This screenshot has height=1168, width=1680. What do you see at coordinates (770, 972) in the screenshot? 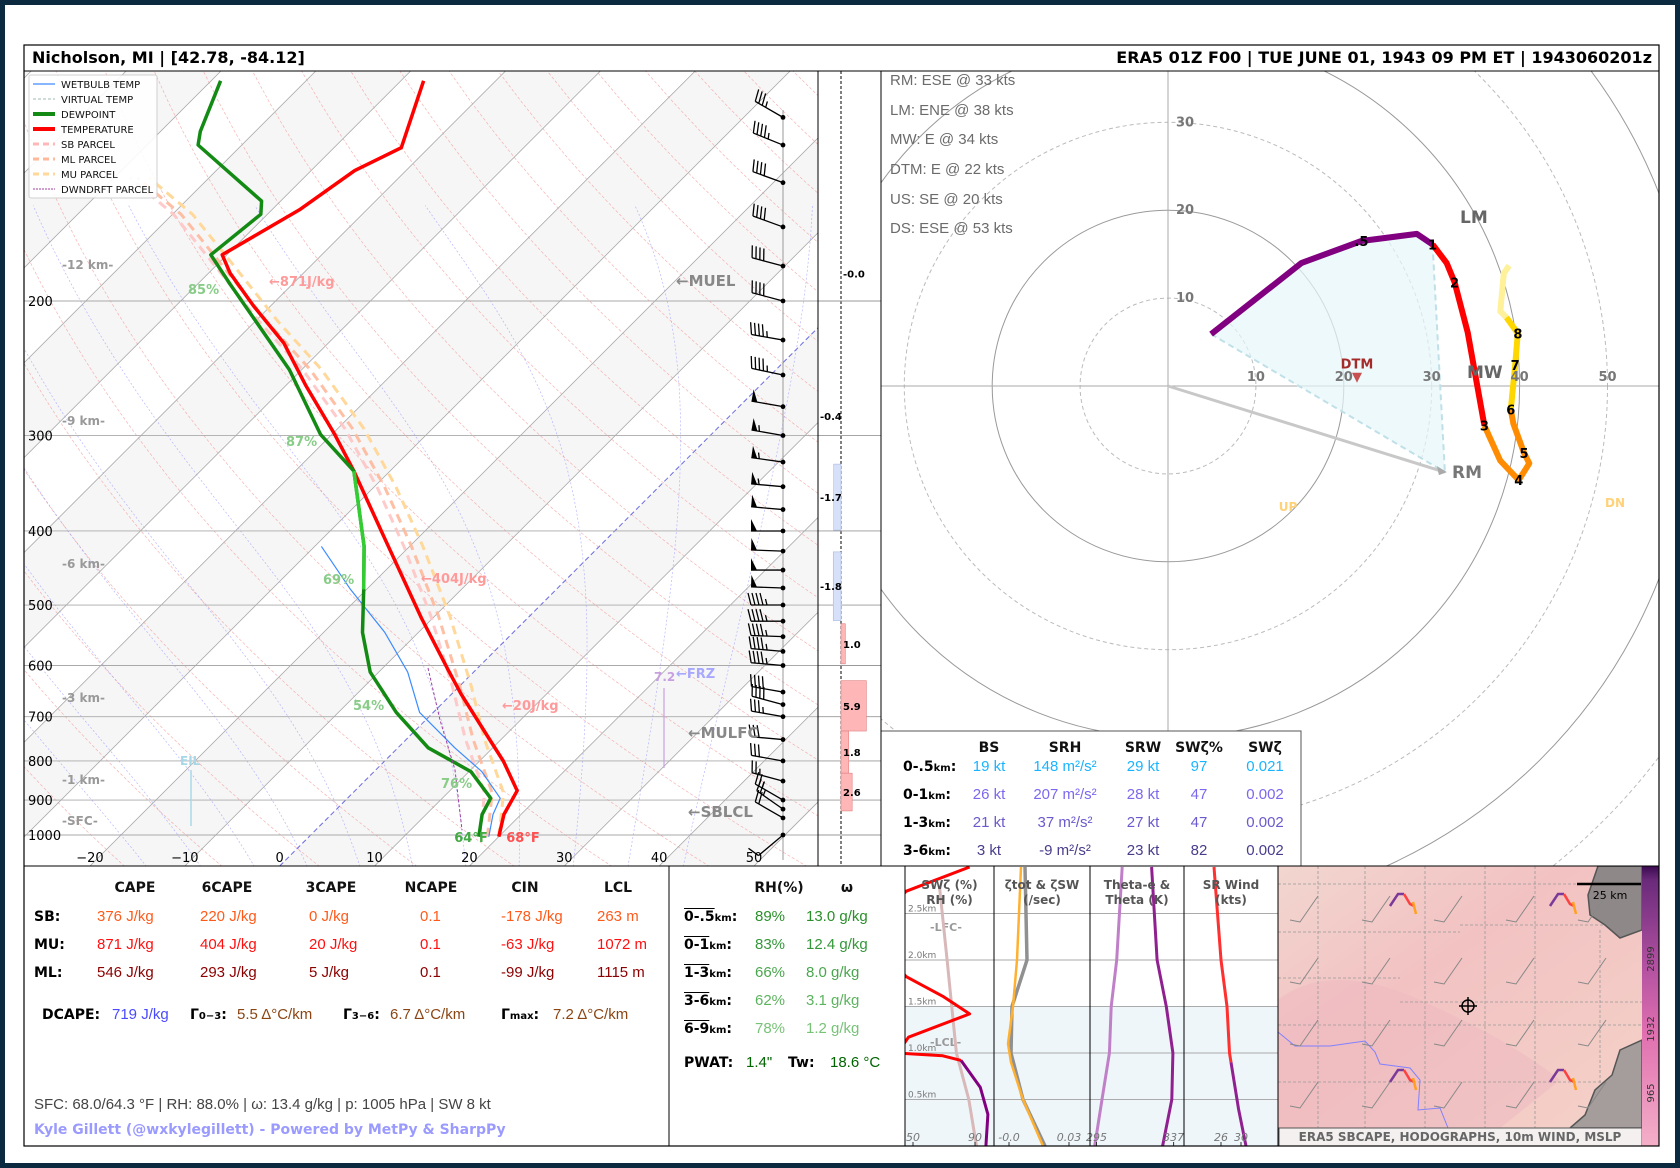
I see `rh-value: 66%` at bounding box center [770, 972].